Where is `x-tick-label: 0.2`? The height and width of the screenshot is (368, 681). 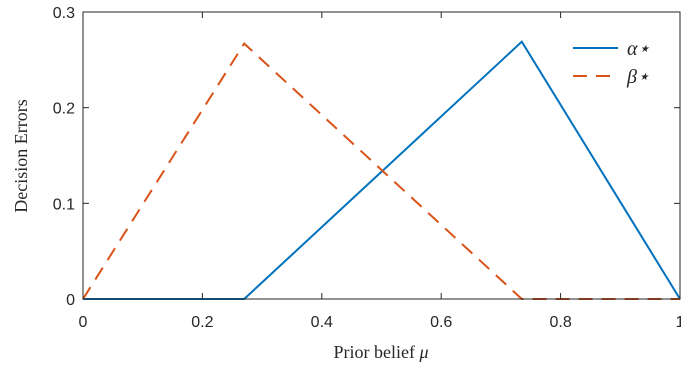
x-tick-label: 0.2 is located at coordinates (202, 322).